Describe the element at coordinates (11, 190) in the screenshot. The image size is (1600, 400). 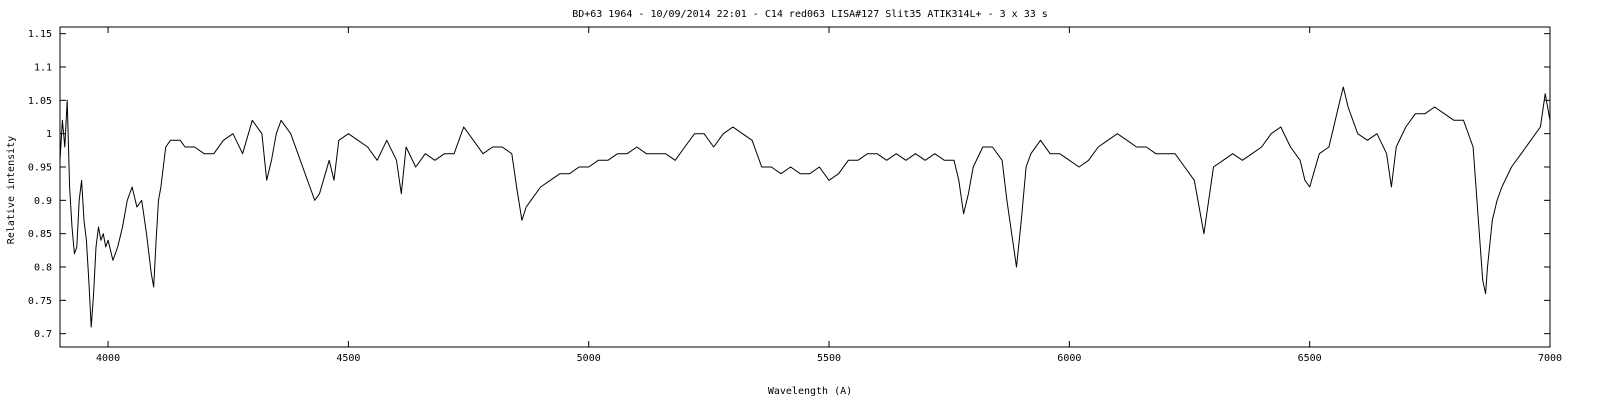
I see `y-axis-label: Relative intensity` at that location.